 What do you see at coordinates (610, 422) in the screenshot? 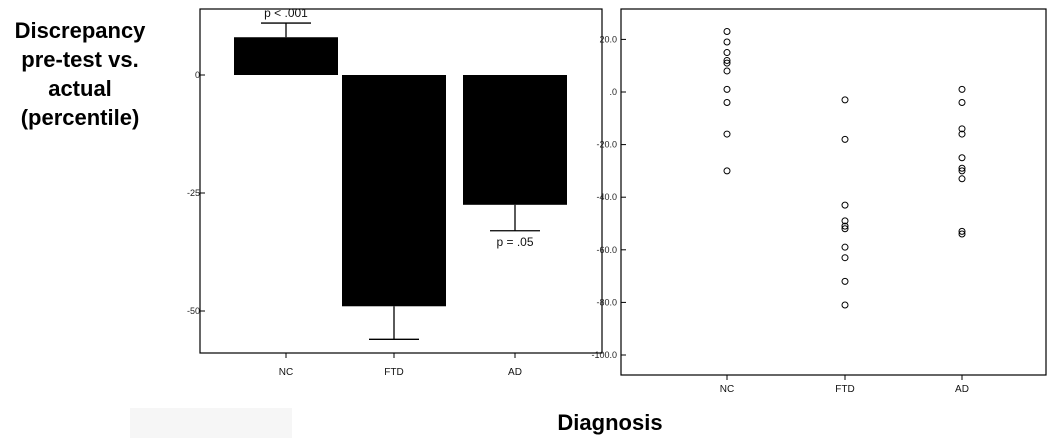
I see `x-axis-label: Diagnosis` at bounding box center [610, 422].